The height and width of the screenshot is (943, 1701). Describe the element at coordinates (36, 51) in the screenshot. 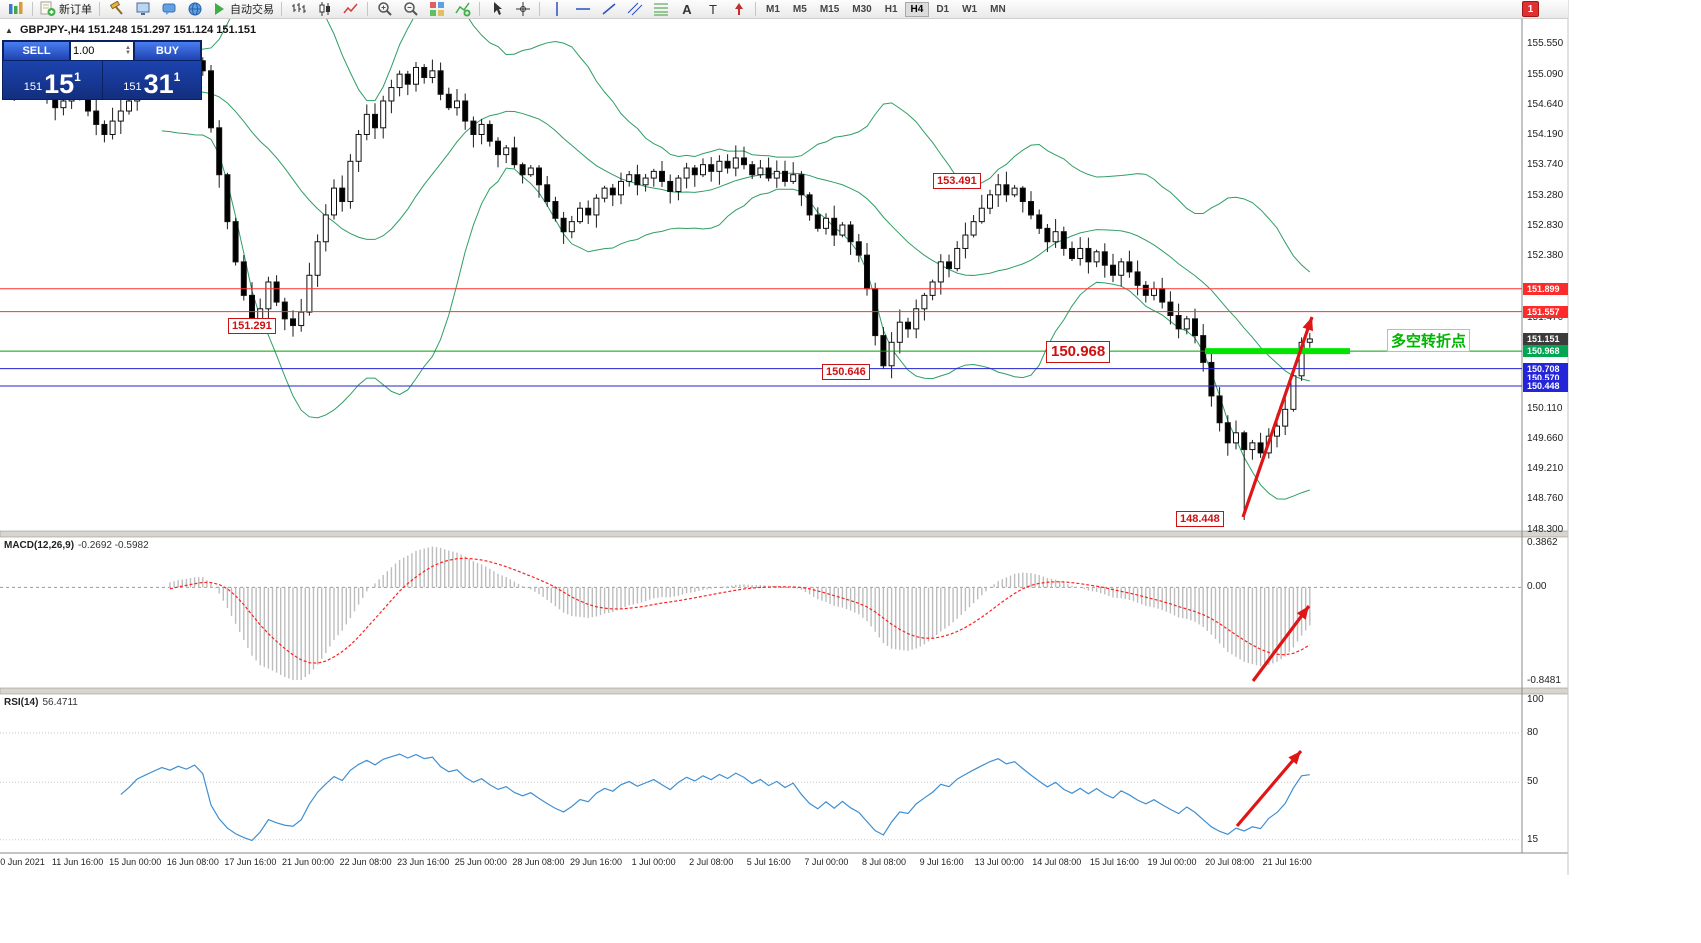

I see `sell-button: SELL` at that location.